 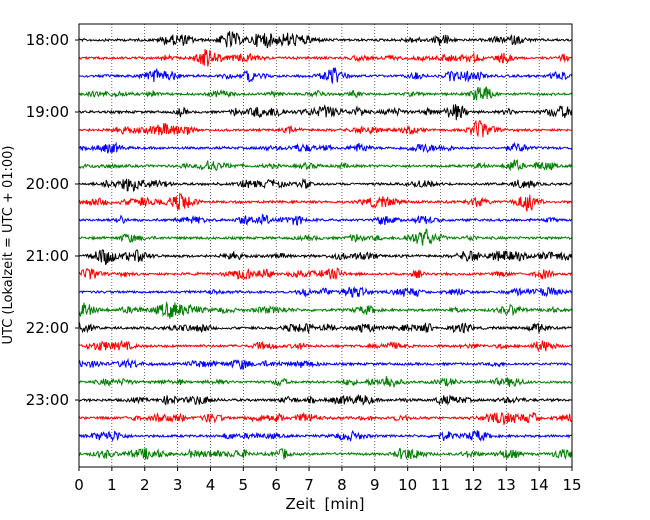 What do you see at coordinates (47, 40) in the screenshot?
I see `y-tick-label: 18:00` at bounding box center [47, 40].